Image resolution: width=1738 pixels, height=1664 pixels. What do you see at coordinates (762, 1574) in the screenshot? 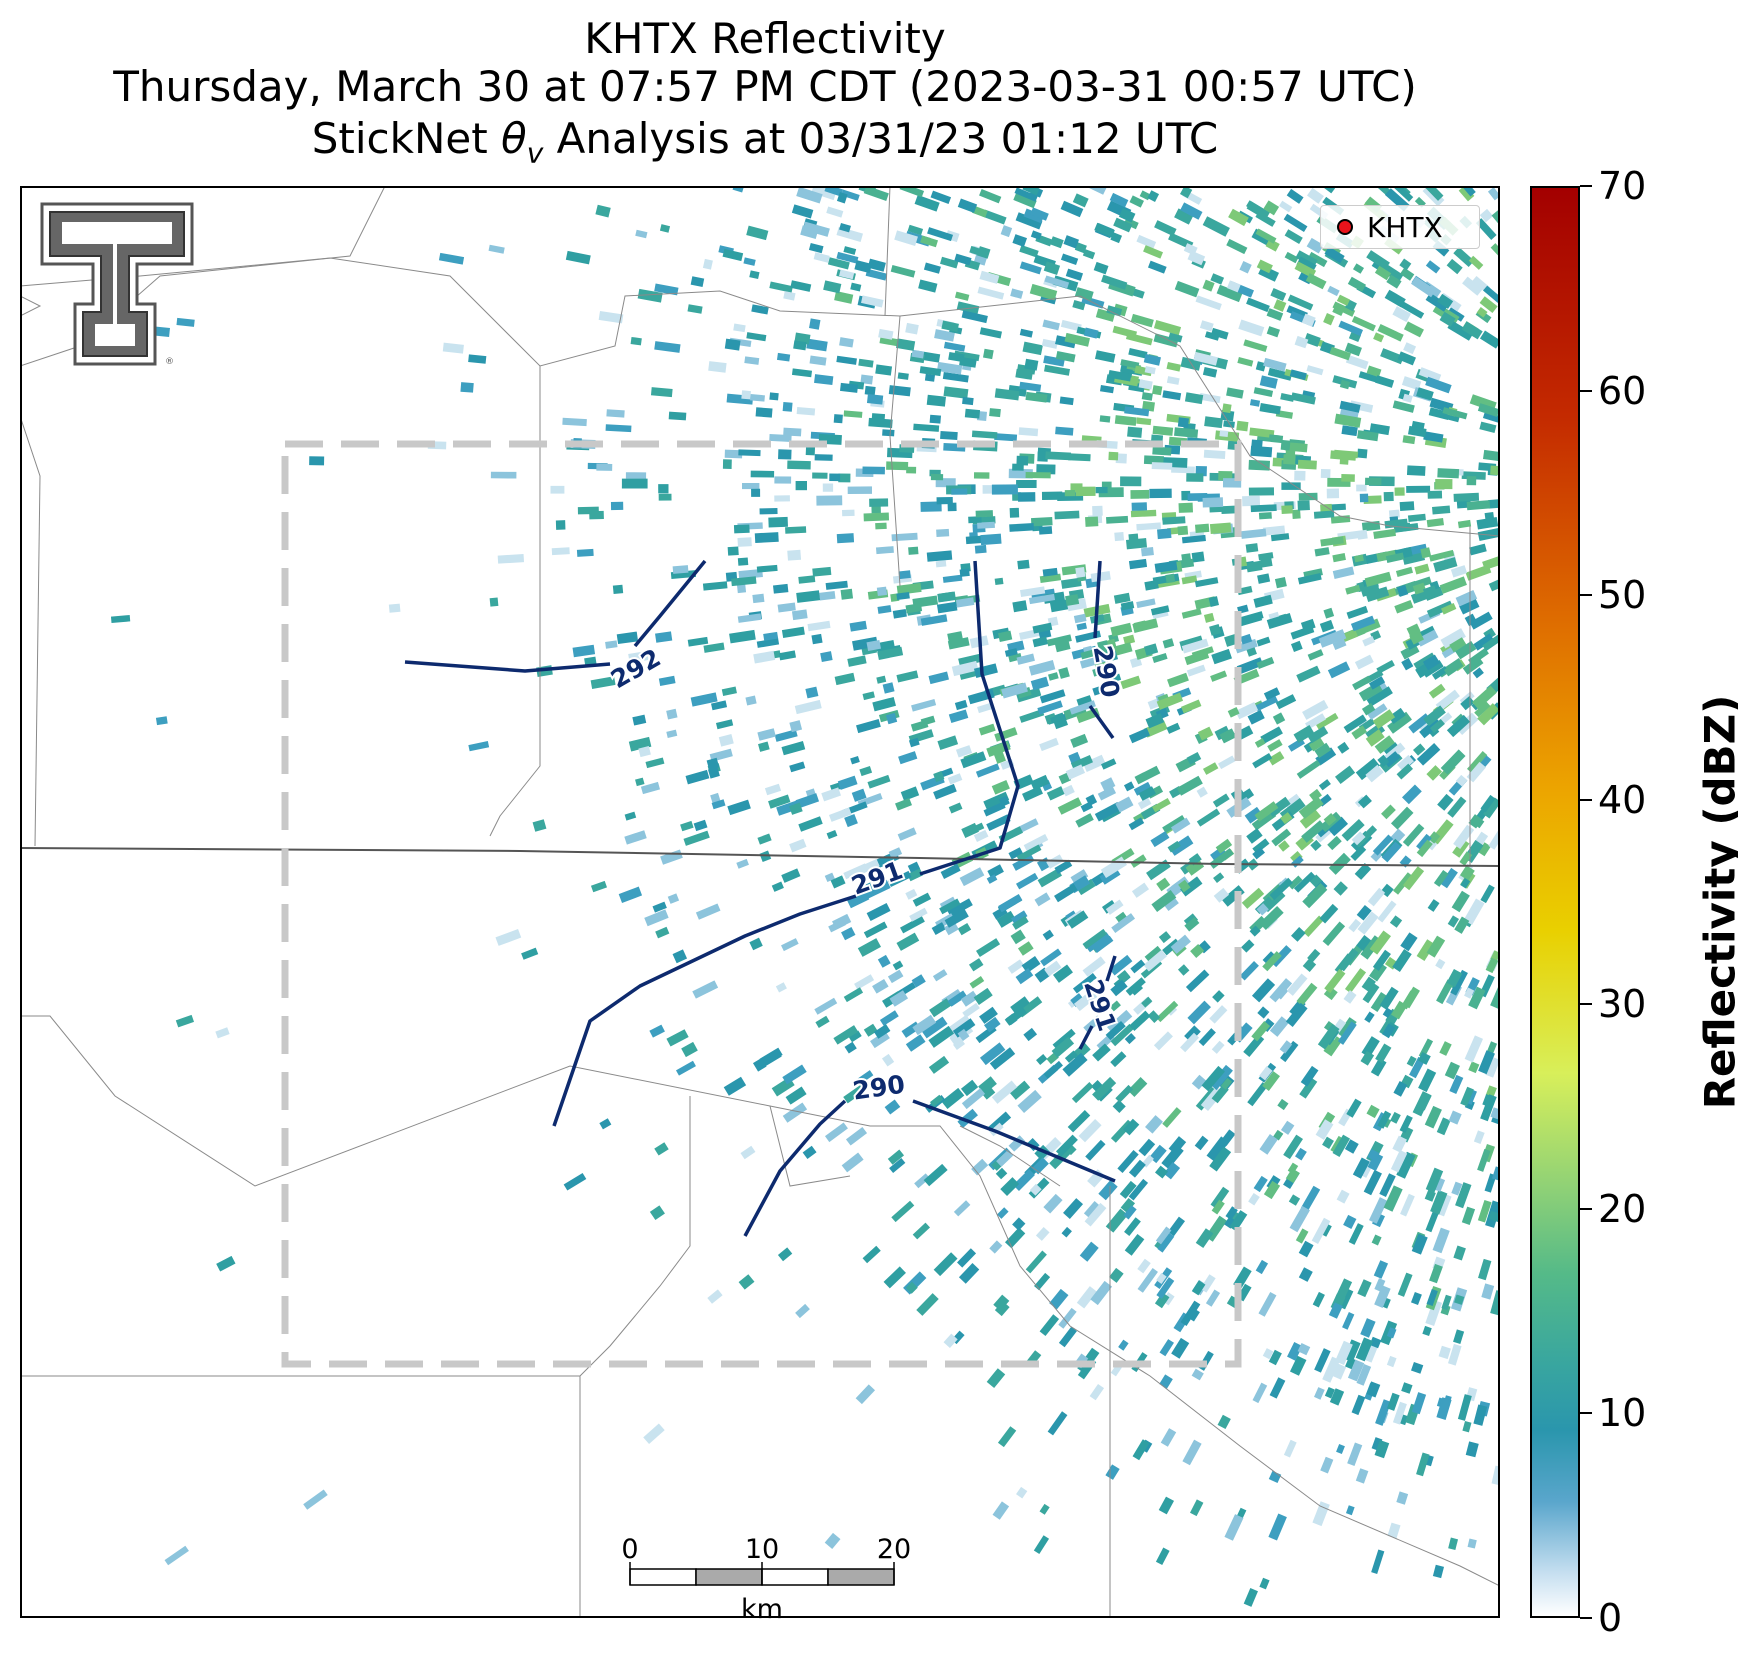
I see `scale-bar` at bounding box center [762, 1574].